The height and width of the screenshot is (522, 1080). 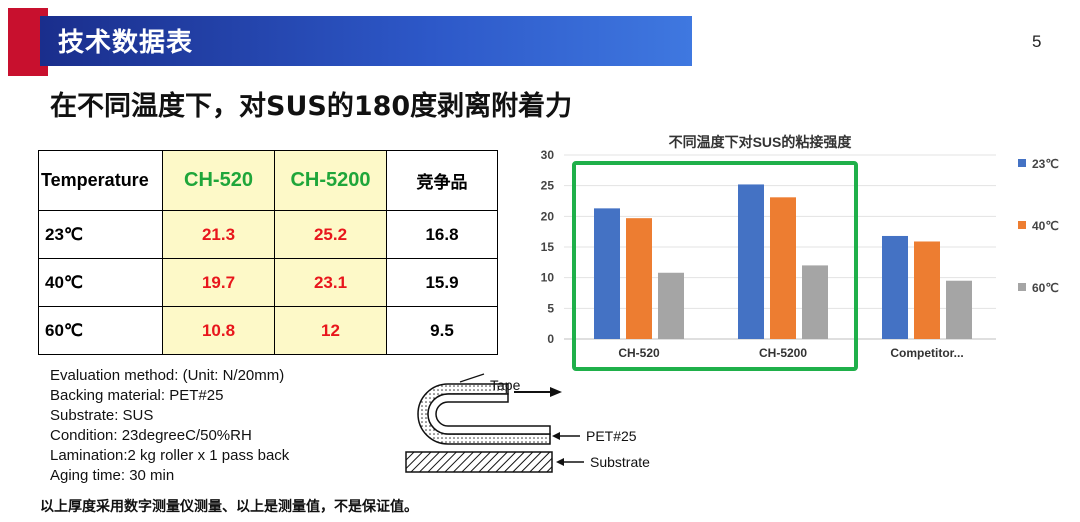 What do you see at coordinates (620, 462) in the screenshot?
I see `substrate-label: Substrate` at bounding box center [620, 462].